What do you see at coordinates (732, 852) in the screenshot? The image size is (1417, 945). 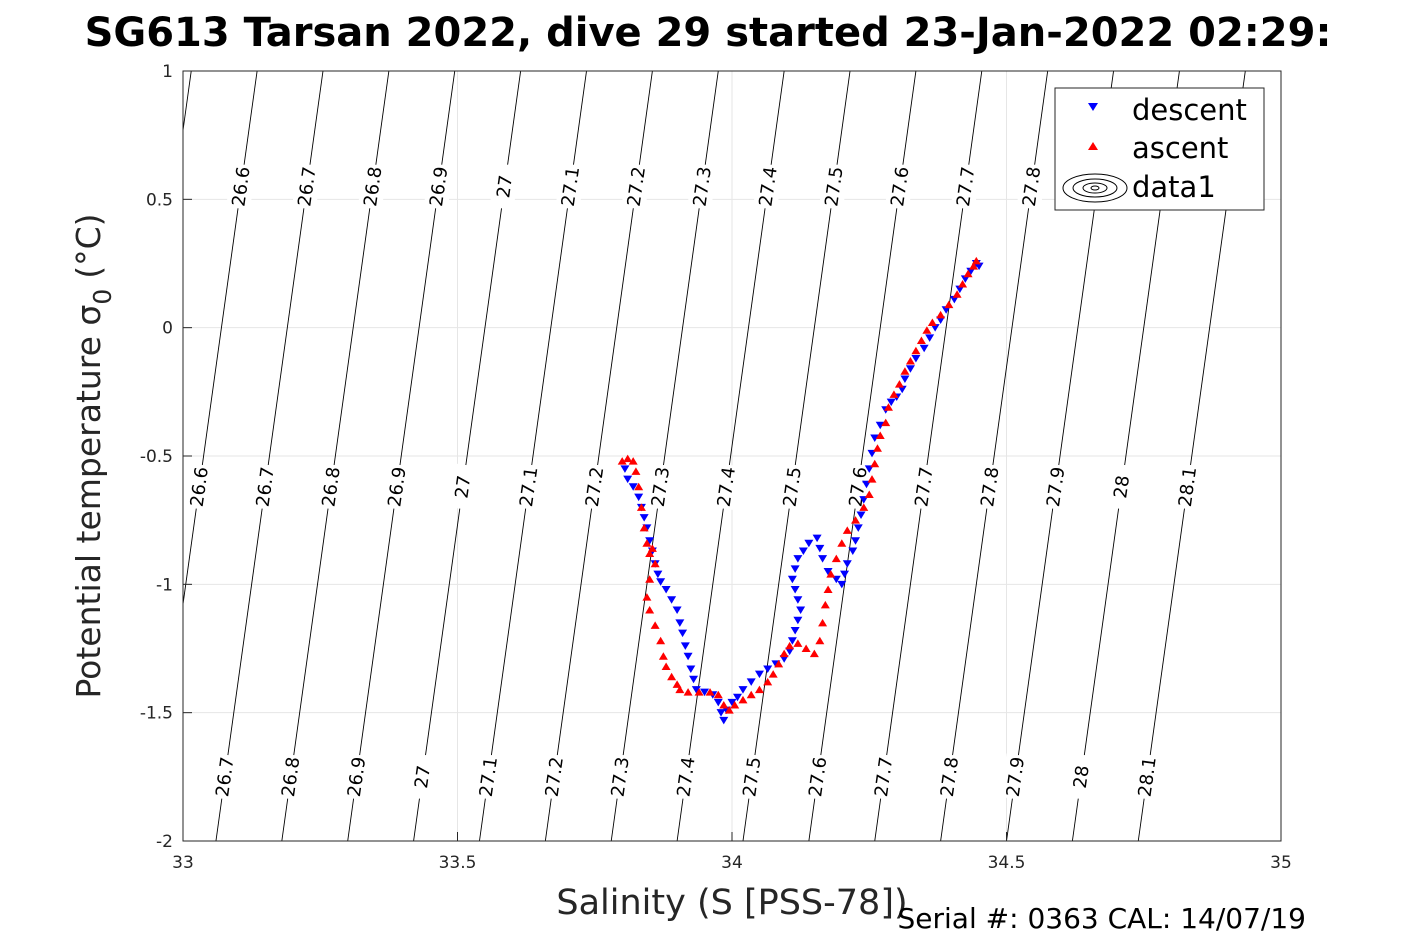 I see `x-axis-ticks: 33 33.5 34 34.5 35` at bounding box center [732, 852].